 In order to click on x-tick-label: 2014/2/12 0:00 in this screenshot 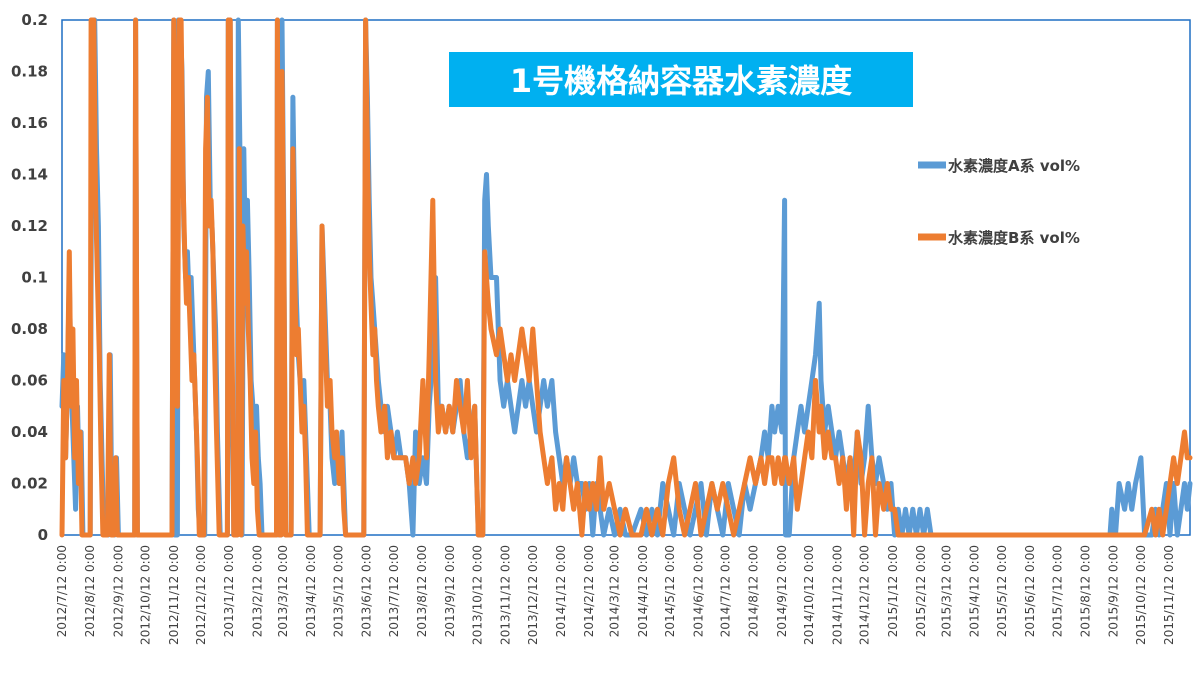, I will do `click(589, 591)`.